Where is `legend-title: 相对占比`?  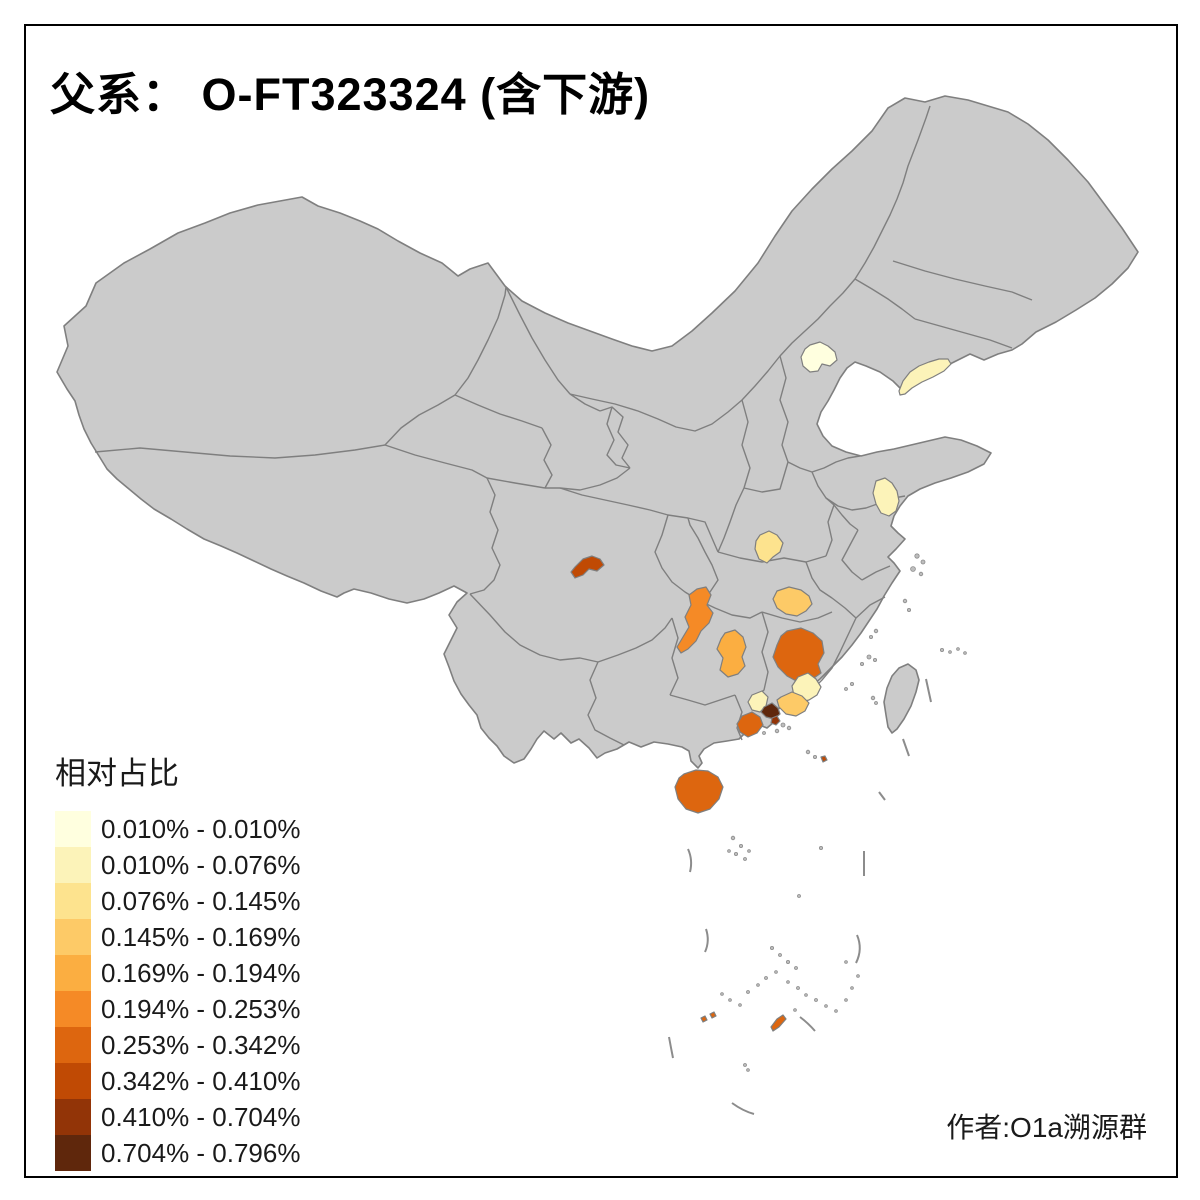 legend-title: 相对占比 is located at coordinates (117, 773).